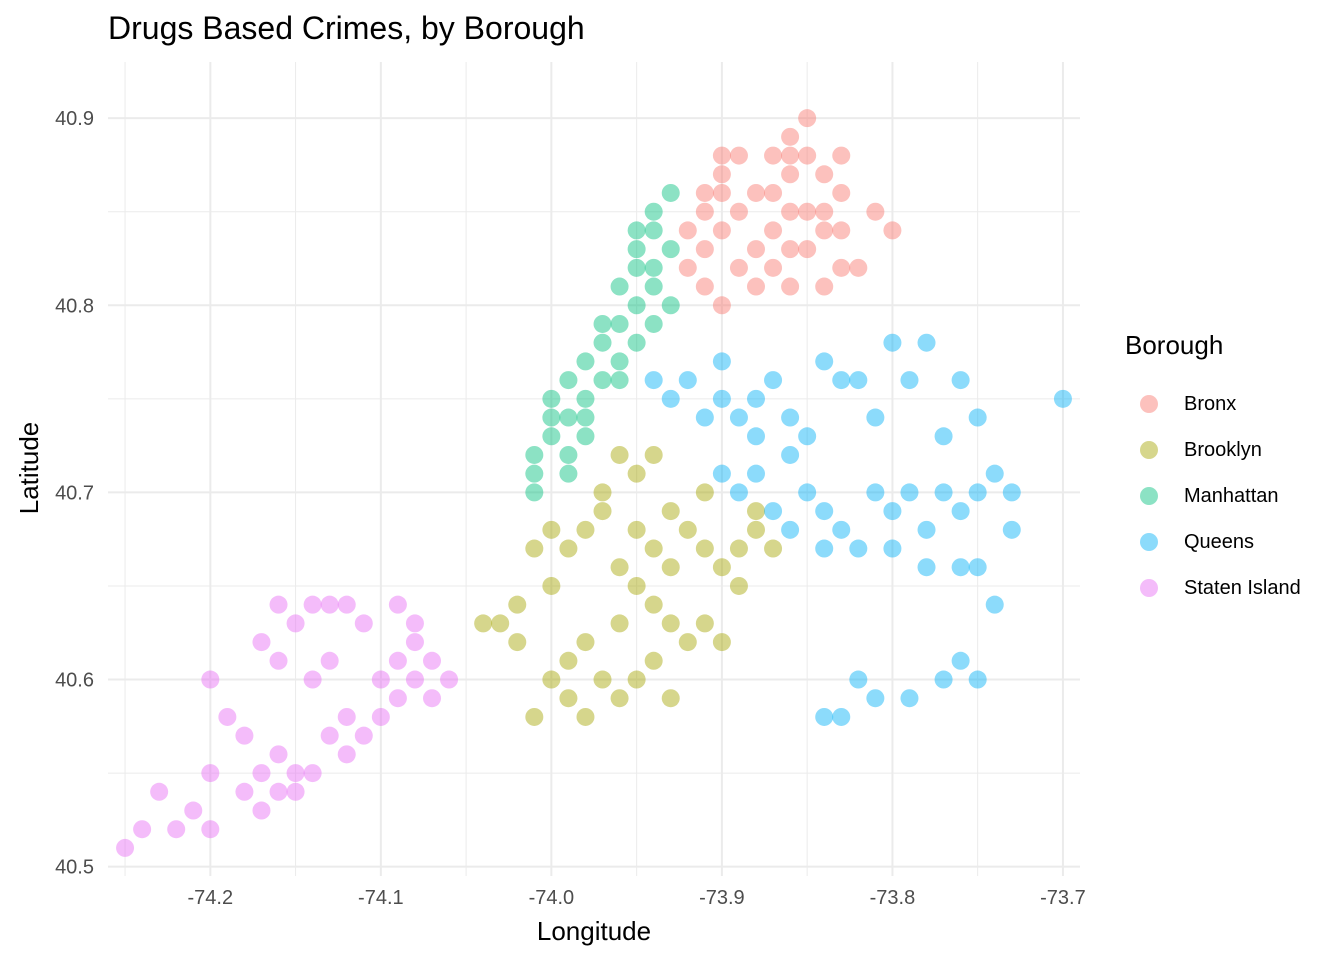 Image resolution: width=1344 pixels, height=960 pixels. What do you see at coordinates (1231, 495) in the screenshot?
I see `legend-label: Manhattan` at bounding box center [1231, 495].